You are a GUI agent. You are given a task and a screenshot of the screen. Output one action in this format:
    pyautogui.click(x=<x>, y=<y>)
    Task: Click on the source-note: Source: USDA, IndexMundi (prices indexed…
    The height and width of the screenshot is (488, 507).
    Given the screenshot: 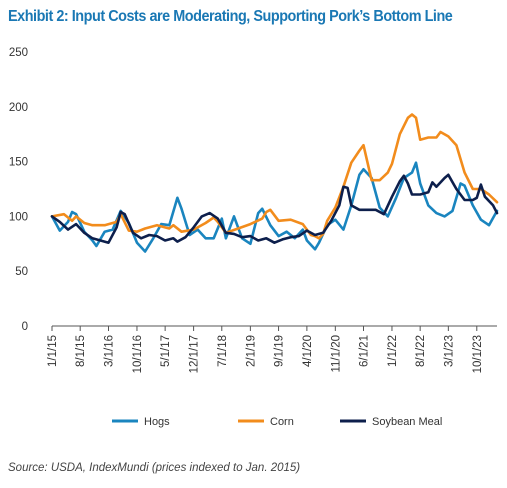 What is the action you would take?
    pyautogui.click(x=154, y=468)
    